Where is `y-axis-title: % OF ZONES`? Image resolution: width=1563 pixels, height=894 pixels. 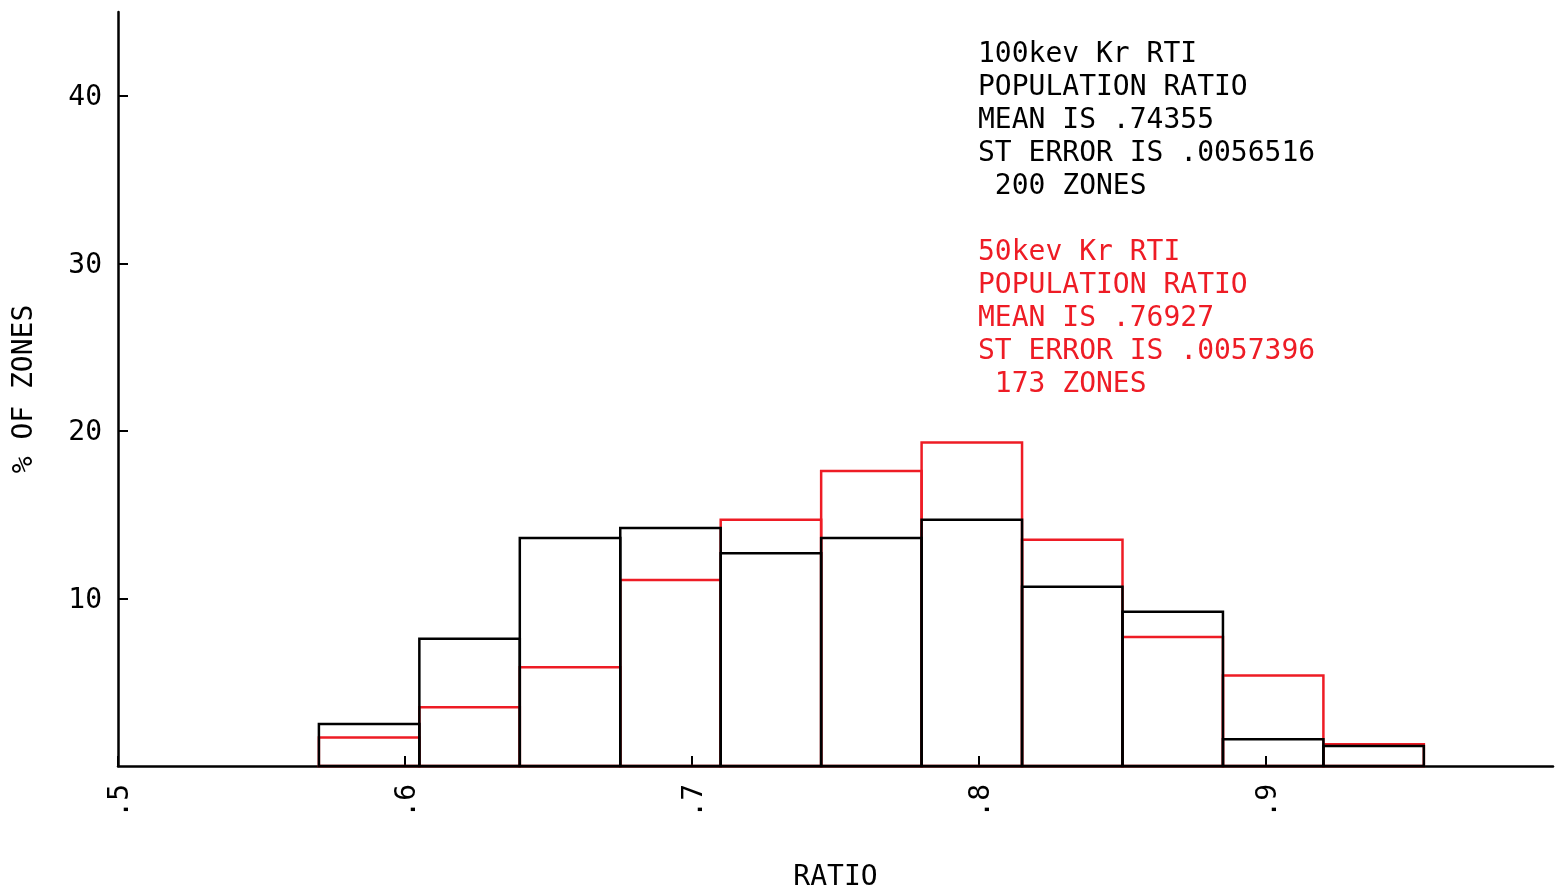 y-axis-title: % OF ZONES is located at coordinates (22, 389).